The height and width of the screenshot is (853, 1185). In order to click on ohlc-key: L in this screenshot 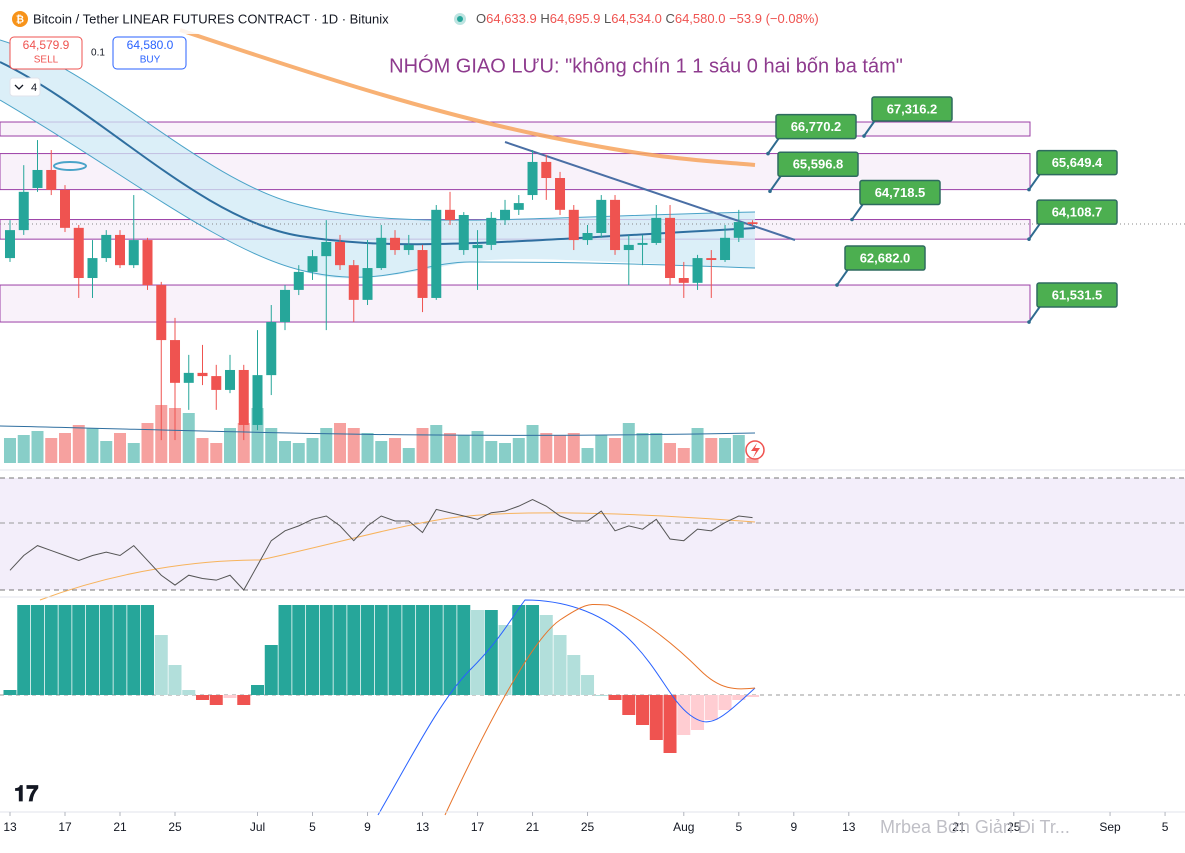, I will do `click(607, 18)`.